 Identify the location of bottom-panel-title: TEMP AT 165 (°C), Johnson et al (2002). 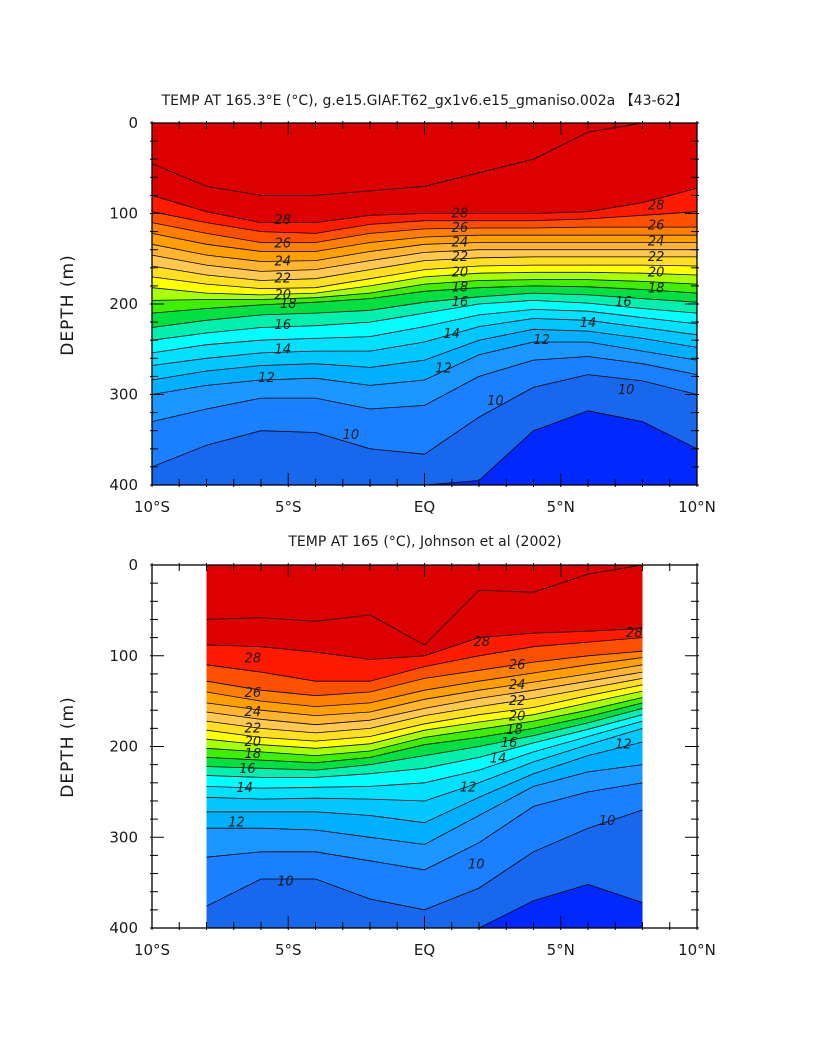
(424, 542).